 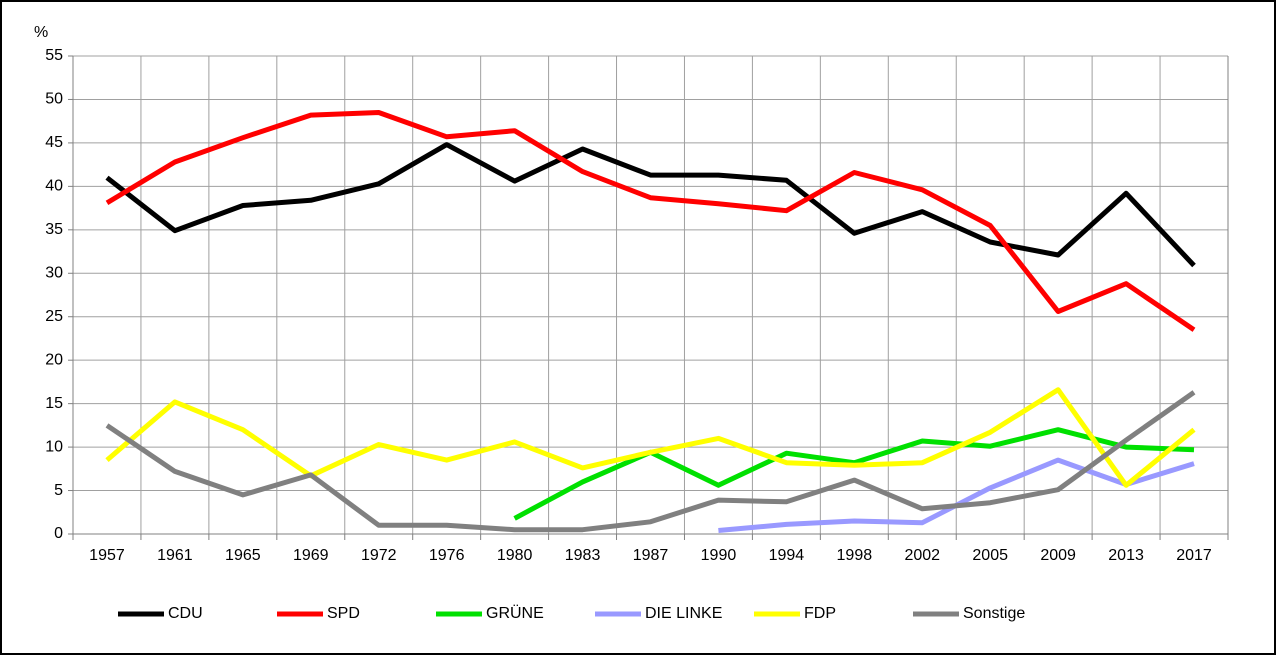 I want to click on x-tick-label: 2005, so click(x=990, y=555).